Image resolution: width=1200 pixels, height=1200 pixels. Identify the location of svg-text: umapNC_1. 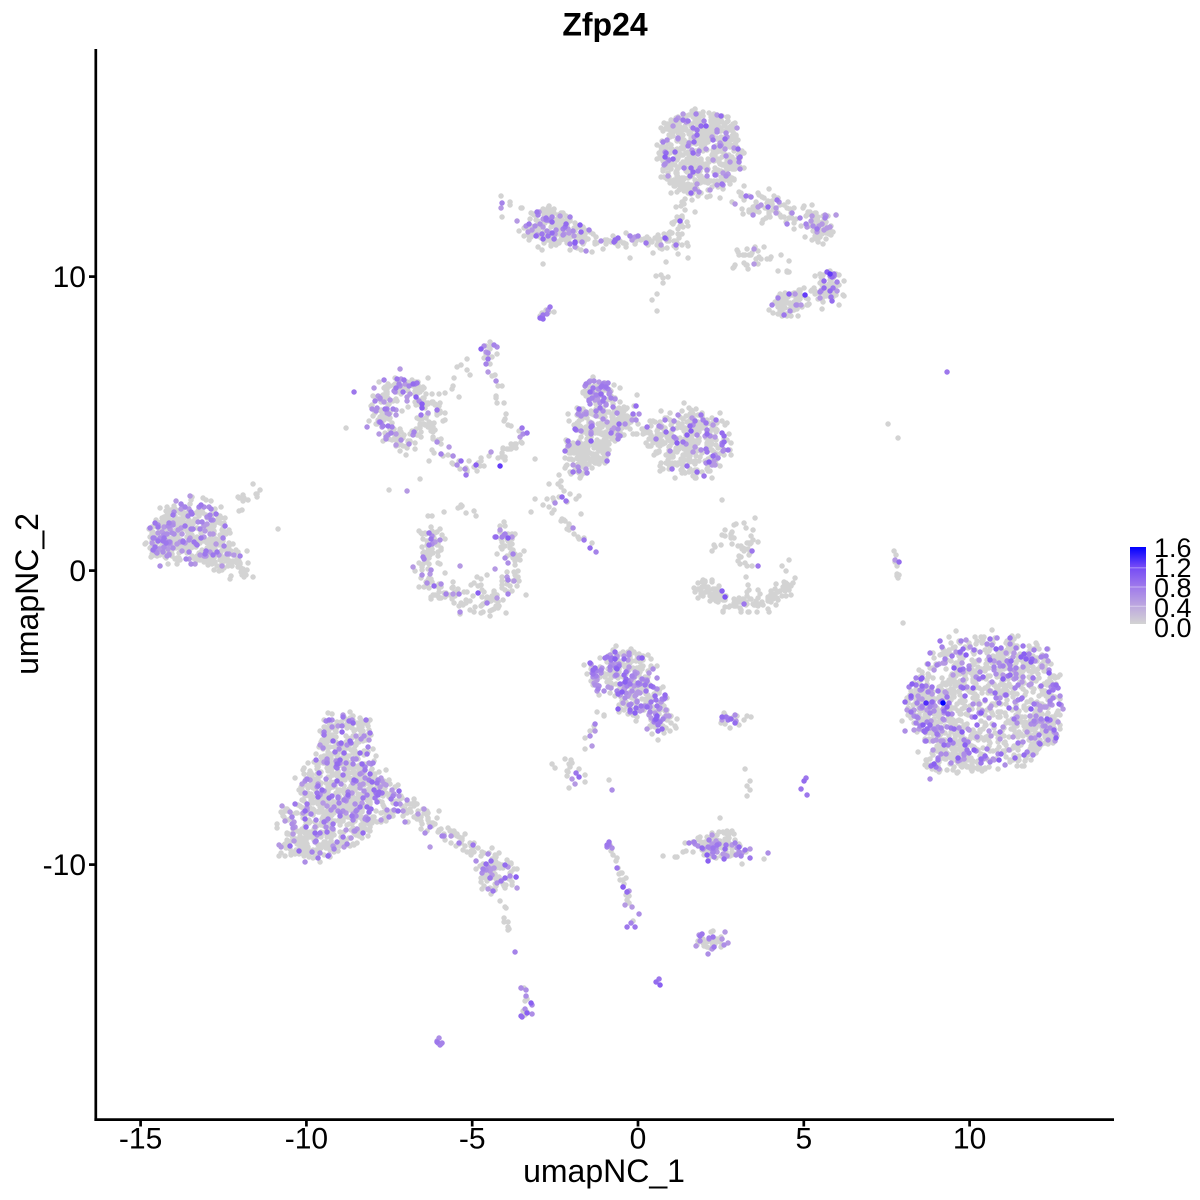
(604, 1171).